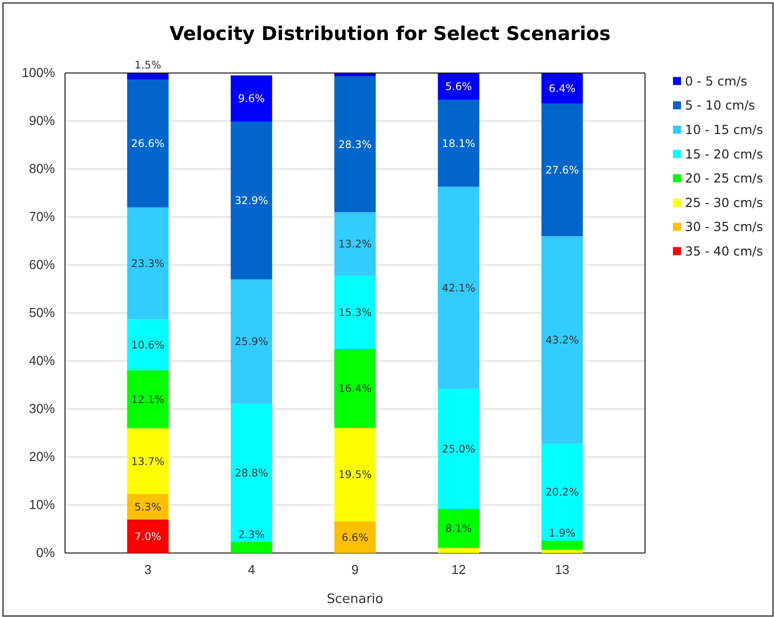  I want to click on data-label: 8.1%, so click(458, 528).